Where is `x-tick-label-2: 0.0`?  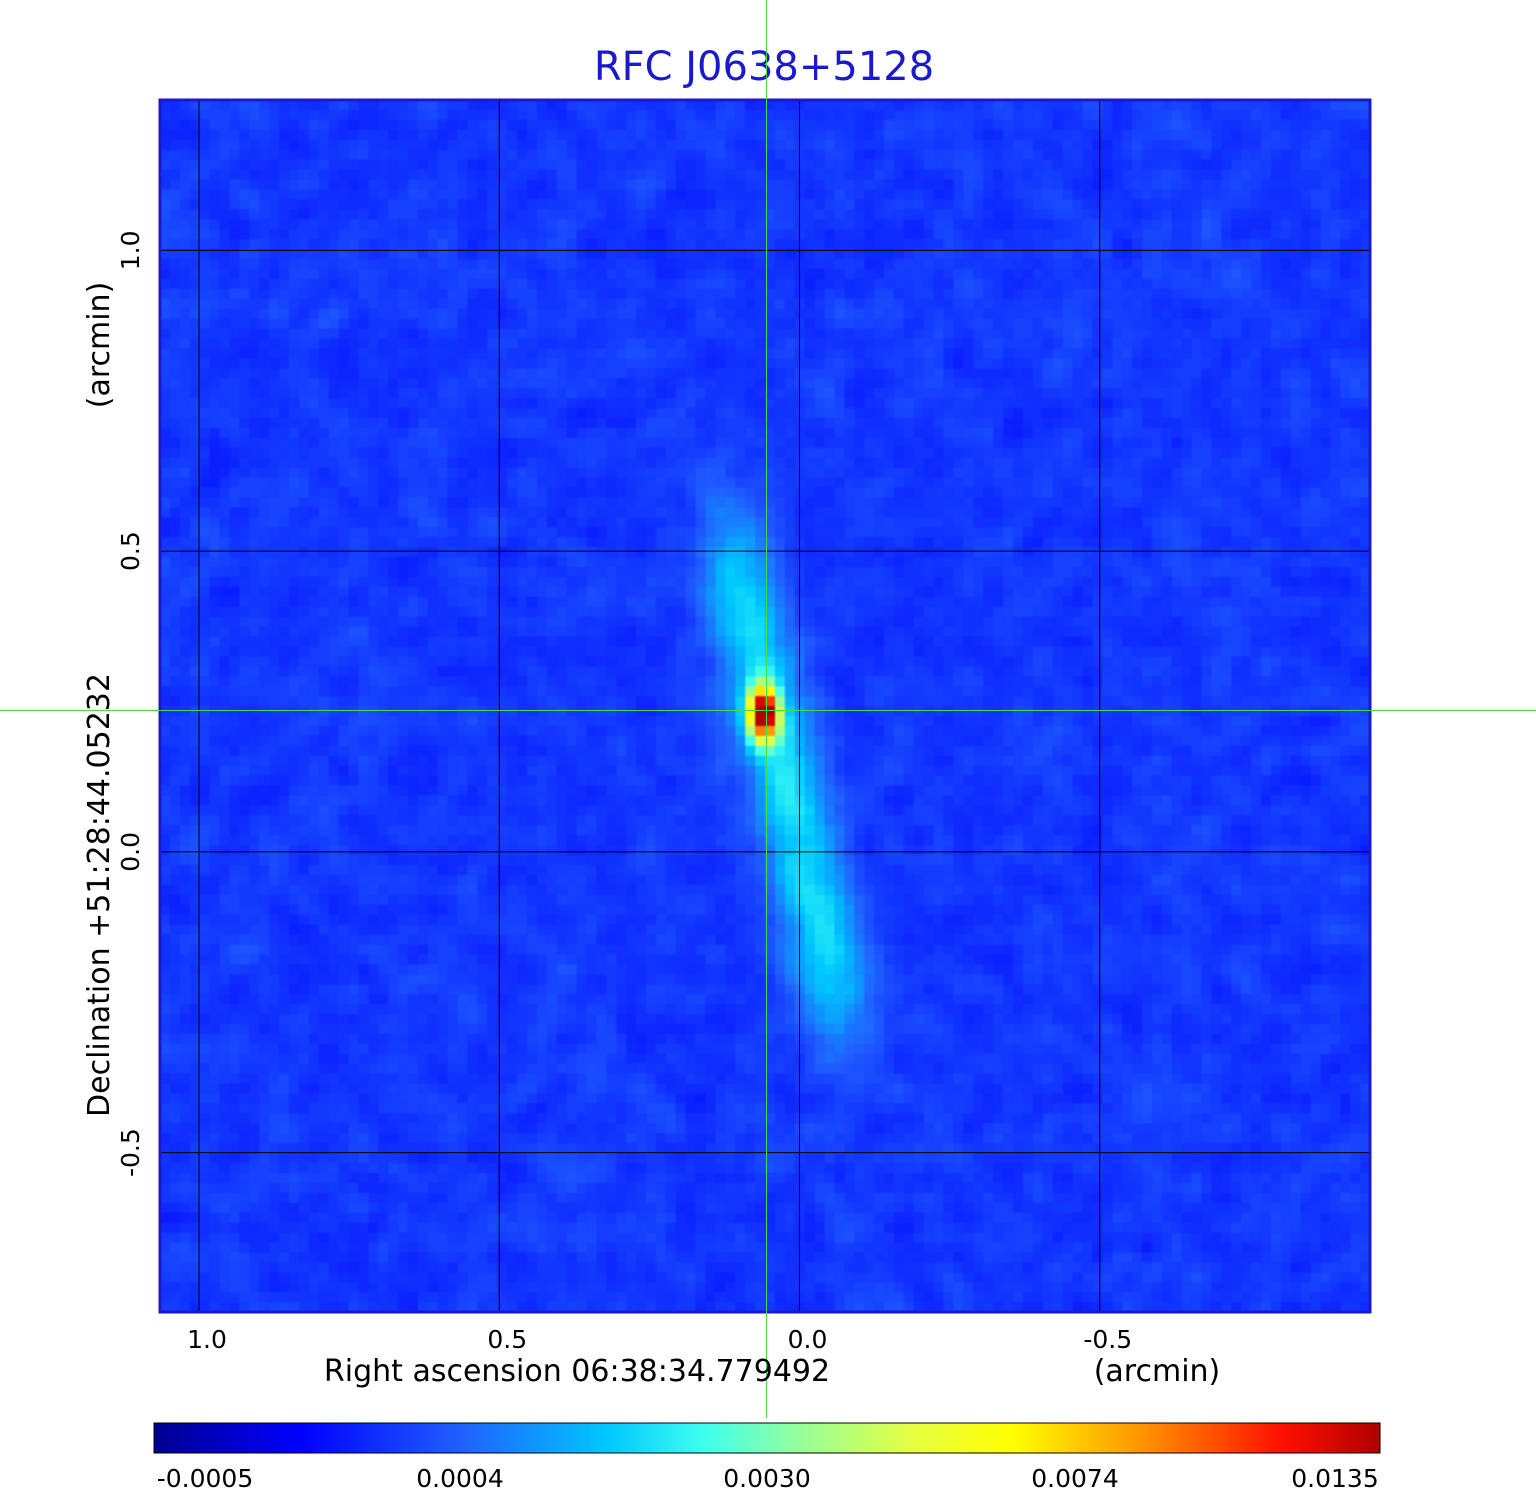 x-tick-label-2: 0.0 is located at coordinates (808, 1339).